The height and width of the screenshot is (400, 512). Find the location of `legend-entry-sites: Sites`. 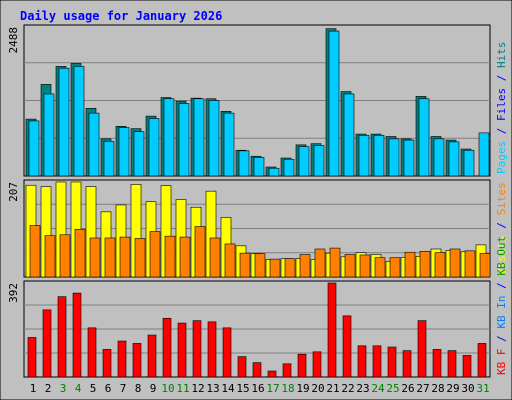

legend-entry-sites: Sites is located at coordinates (501, 198).